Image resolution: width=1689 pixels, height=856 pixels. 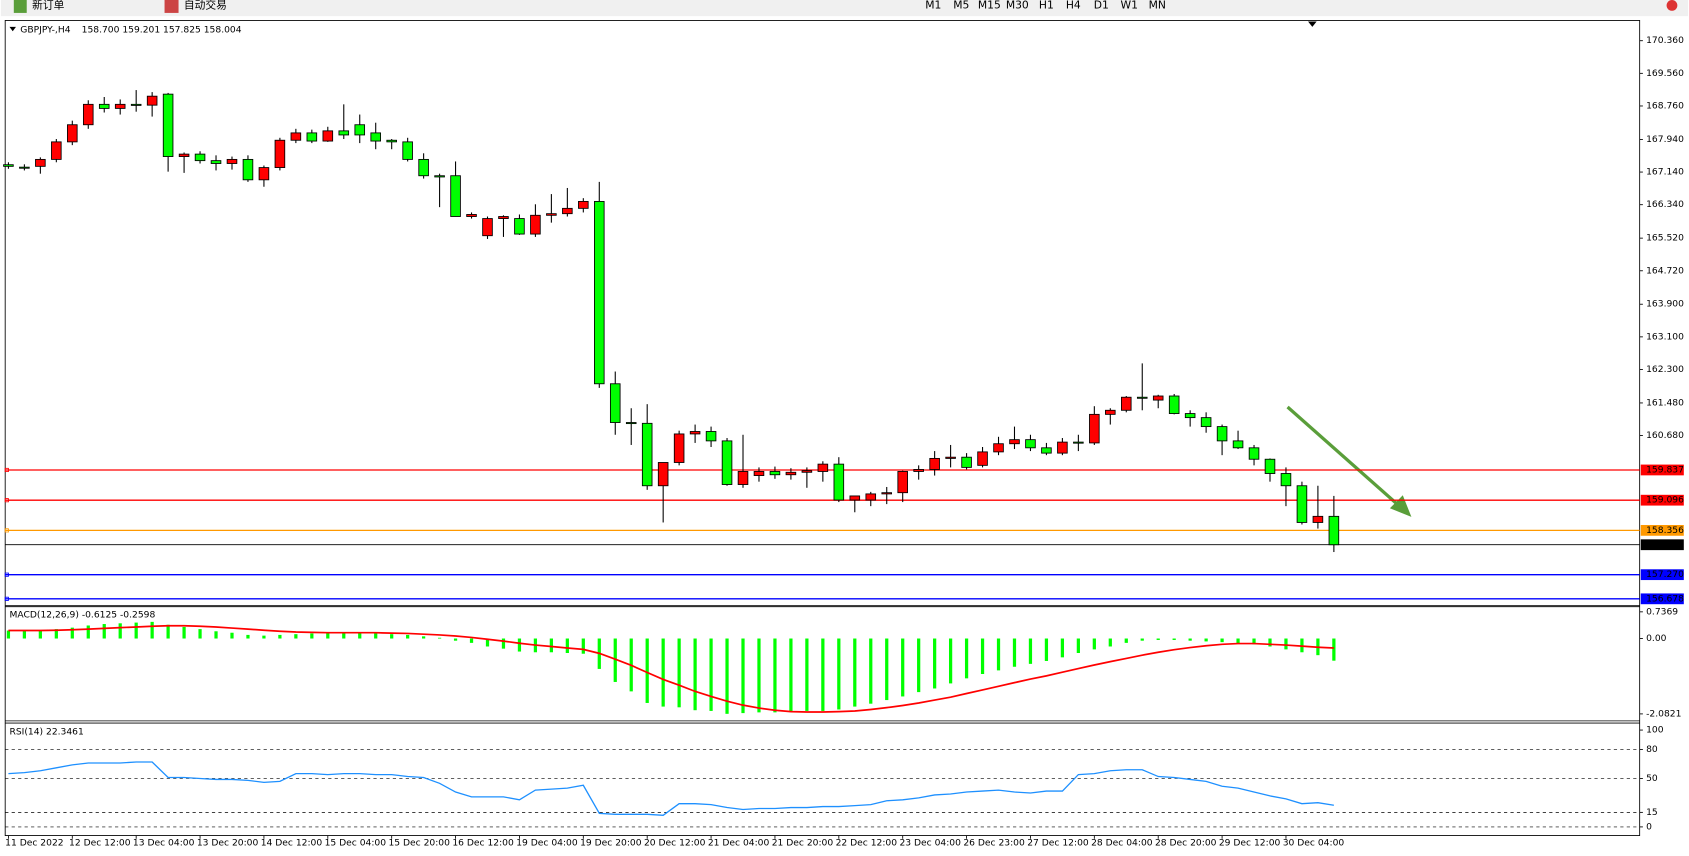 What do you see at coordinates (205, 5) in the screenshot?
I see `toolbar-button: 自动交易` at bounding box center [205, 5].